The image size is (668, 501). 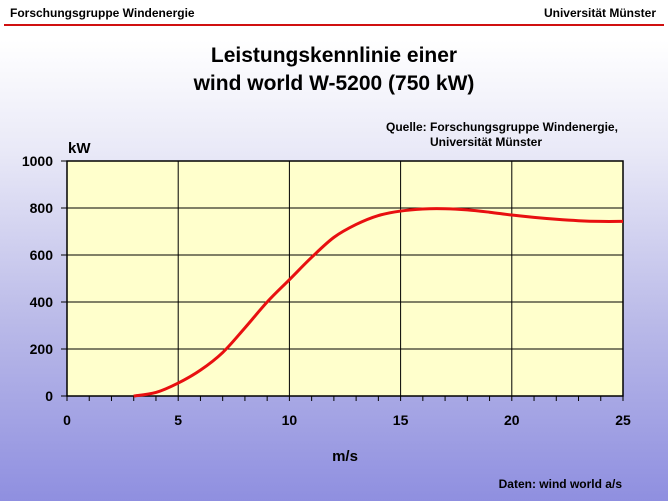 I want to click on x-tick-label: 0, so click(x=67, y=420).